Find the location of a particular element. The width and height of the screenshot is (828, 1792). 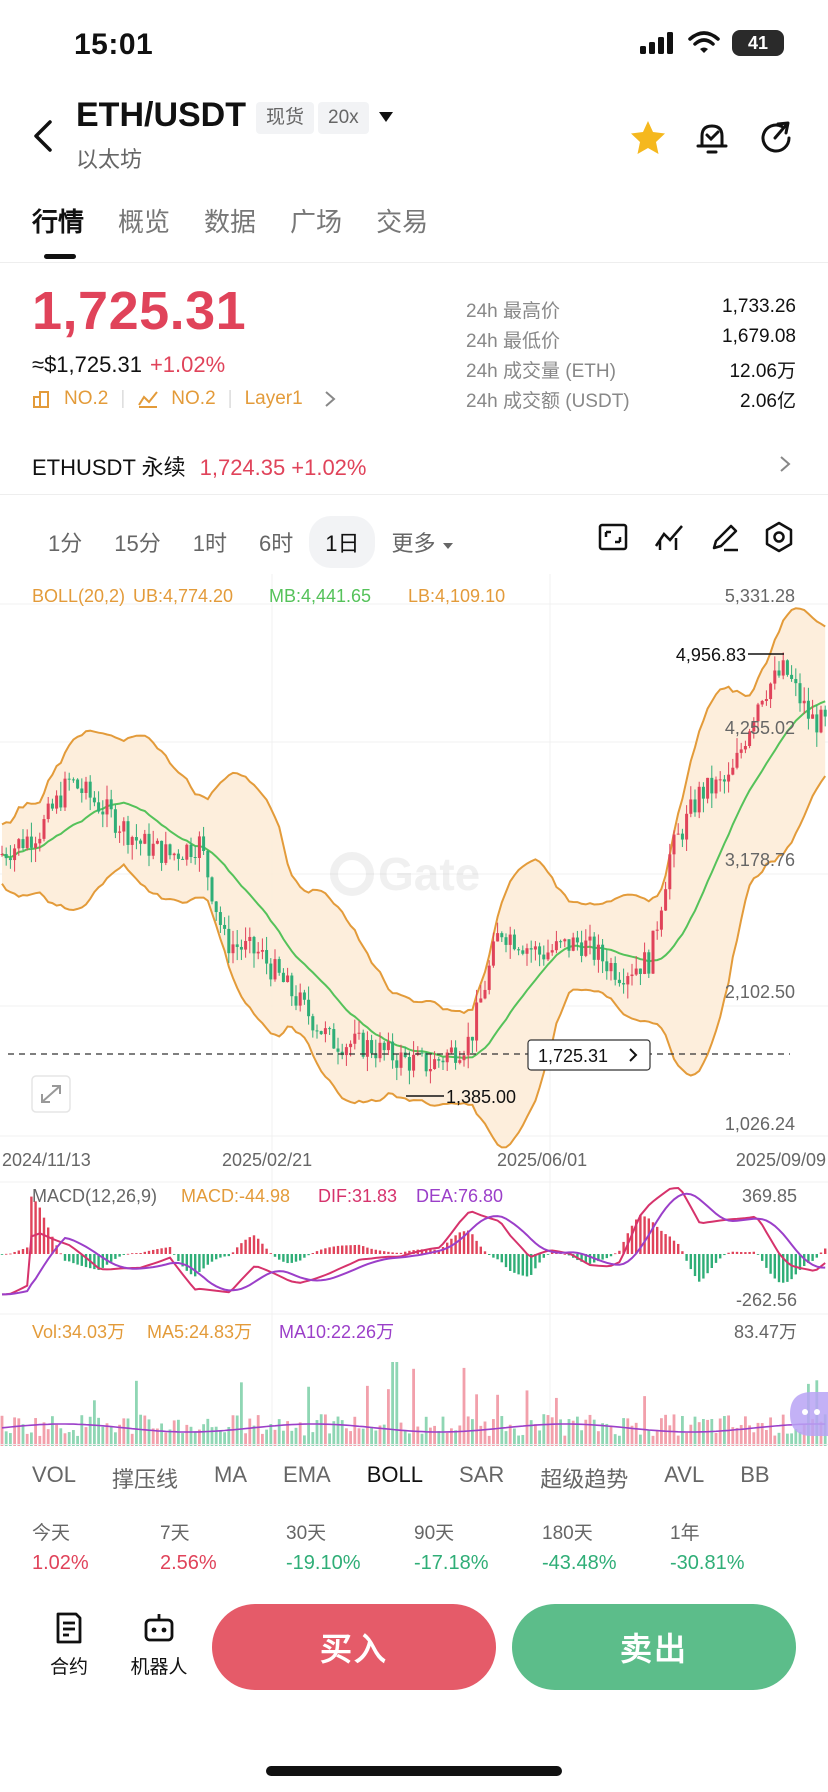

current-price-tag: 1,725.31 is located at coordinates (589, 1055).